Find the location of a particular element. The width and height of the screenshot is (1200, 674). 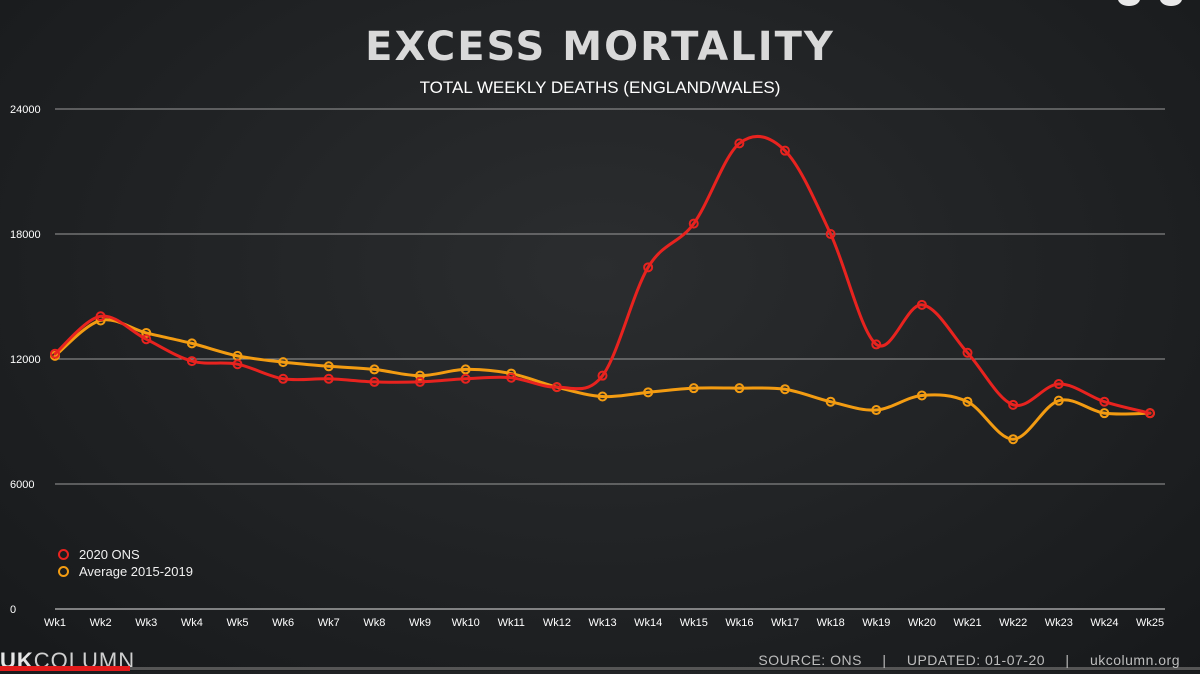

y-tick-label-18000: 18000 is located at coordinates (25, 235).